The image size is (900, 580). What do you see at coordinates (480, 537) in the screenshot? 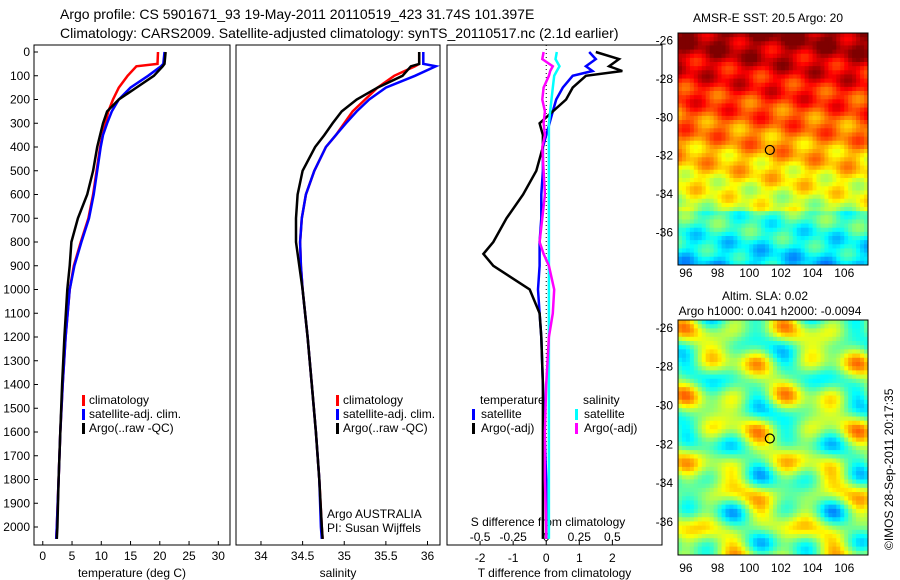
I see `s-tick-label: -0.5` at bounding box center [480, 537].